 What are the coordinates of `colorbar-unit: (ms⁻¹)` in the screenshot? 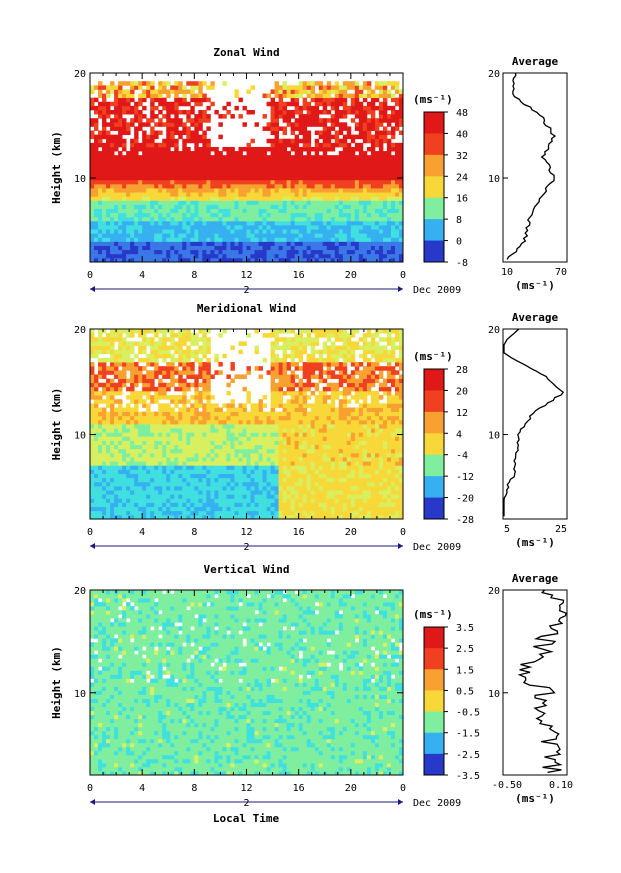 It's located at (433, 99).